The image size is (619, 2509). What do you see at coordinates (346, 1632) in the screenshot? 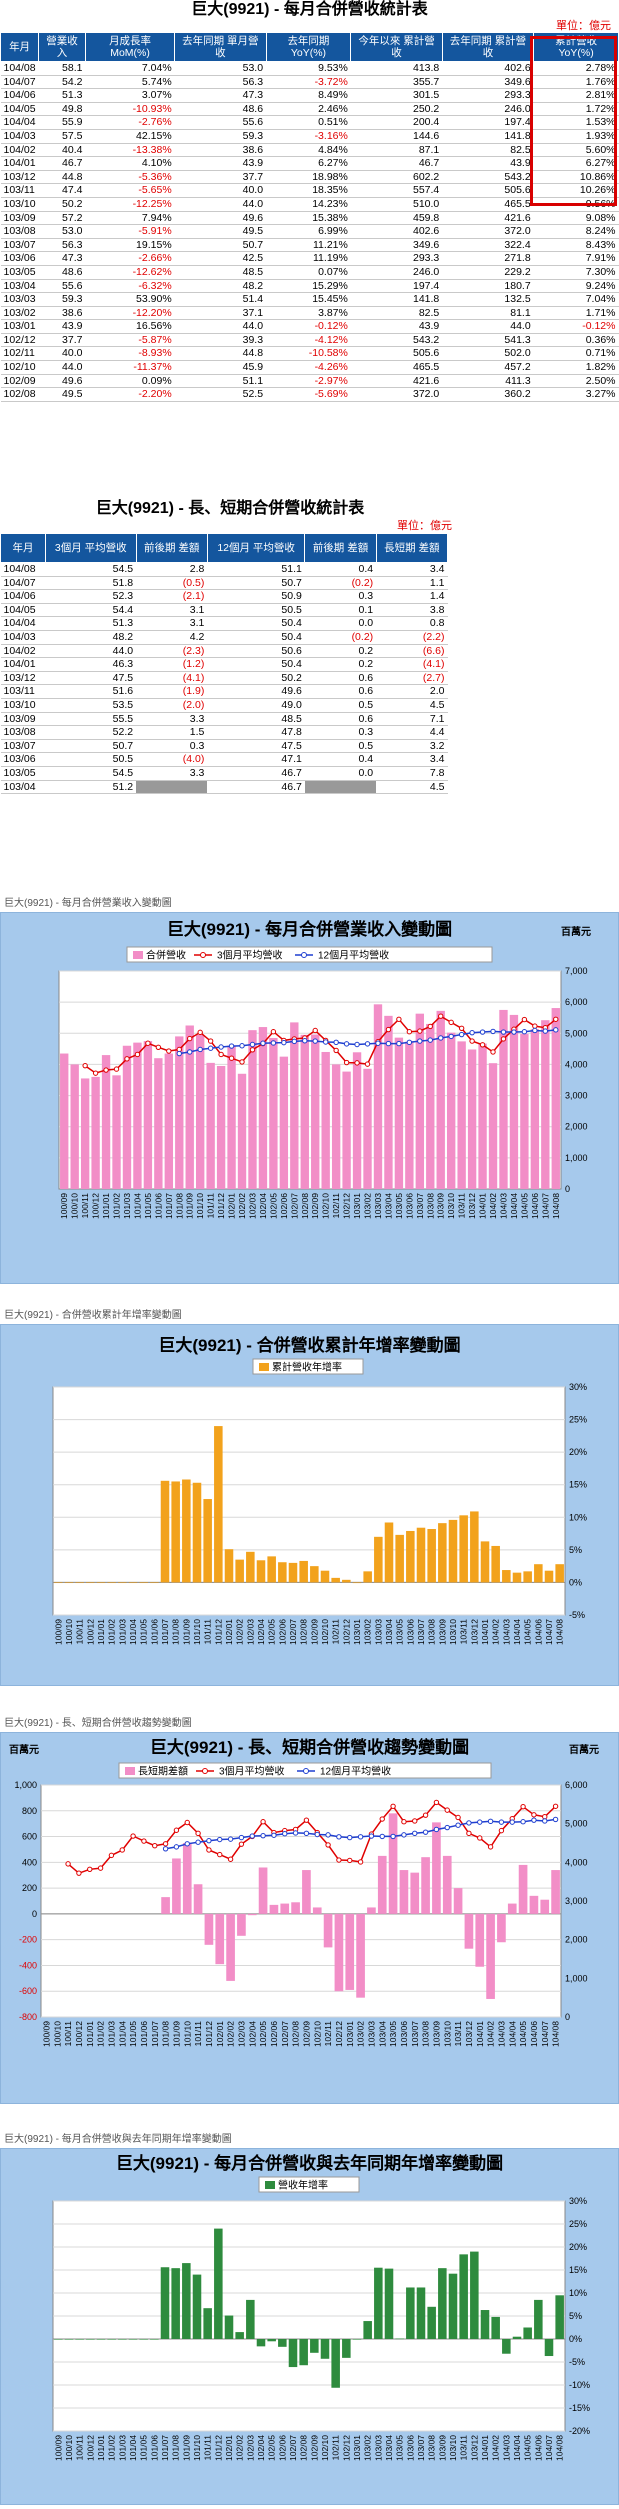
I see `x-tick-label: 102/12` at bounding box center [346, 1632].